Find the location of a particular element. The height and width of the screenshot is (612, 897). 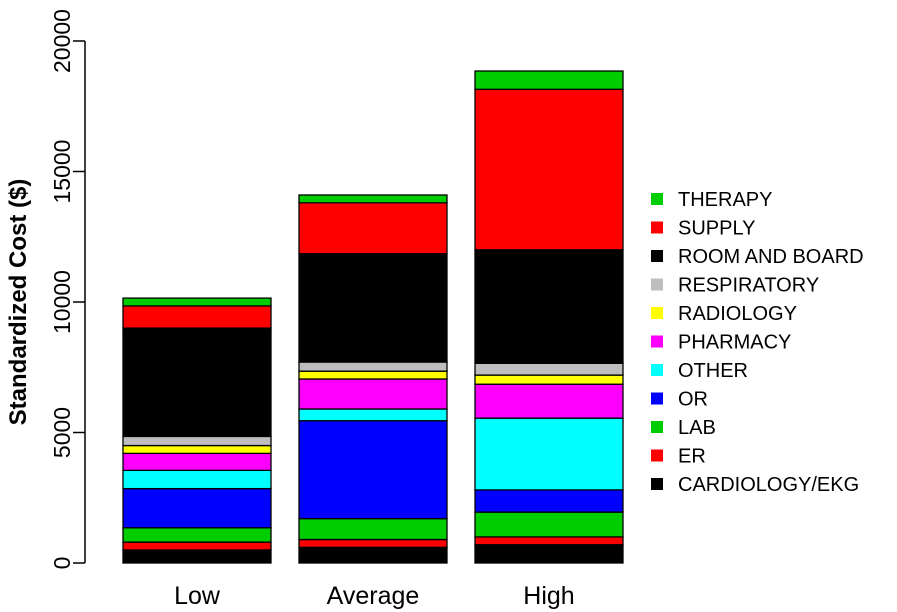

y-axis-label: Standardized Cost ($) is located at coordinates (18, 302).